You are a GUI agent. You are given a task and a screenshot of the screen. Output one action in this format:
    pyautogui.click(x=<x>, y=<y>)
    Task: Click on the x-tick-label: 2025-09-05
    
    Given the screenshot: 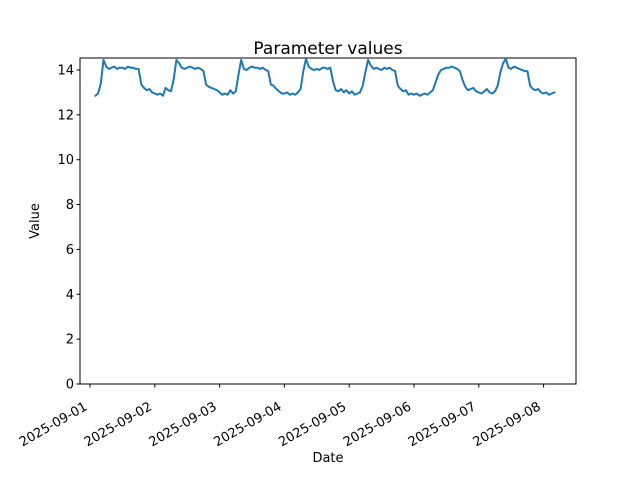 What is the action you would take?
    pyautogui.click(x=312, y=424)
    